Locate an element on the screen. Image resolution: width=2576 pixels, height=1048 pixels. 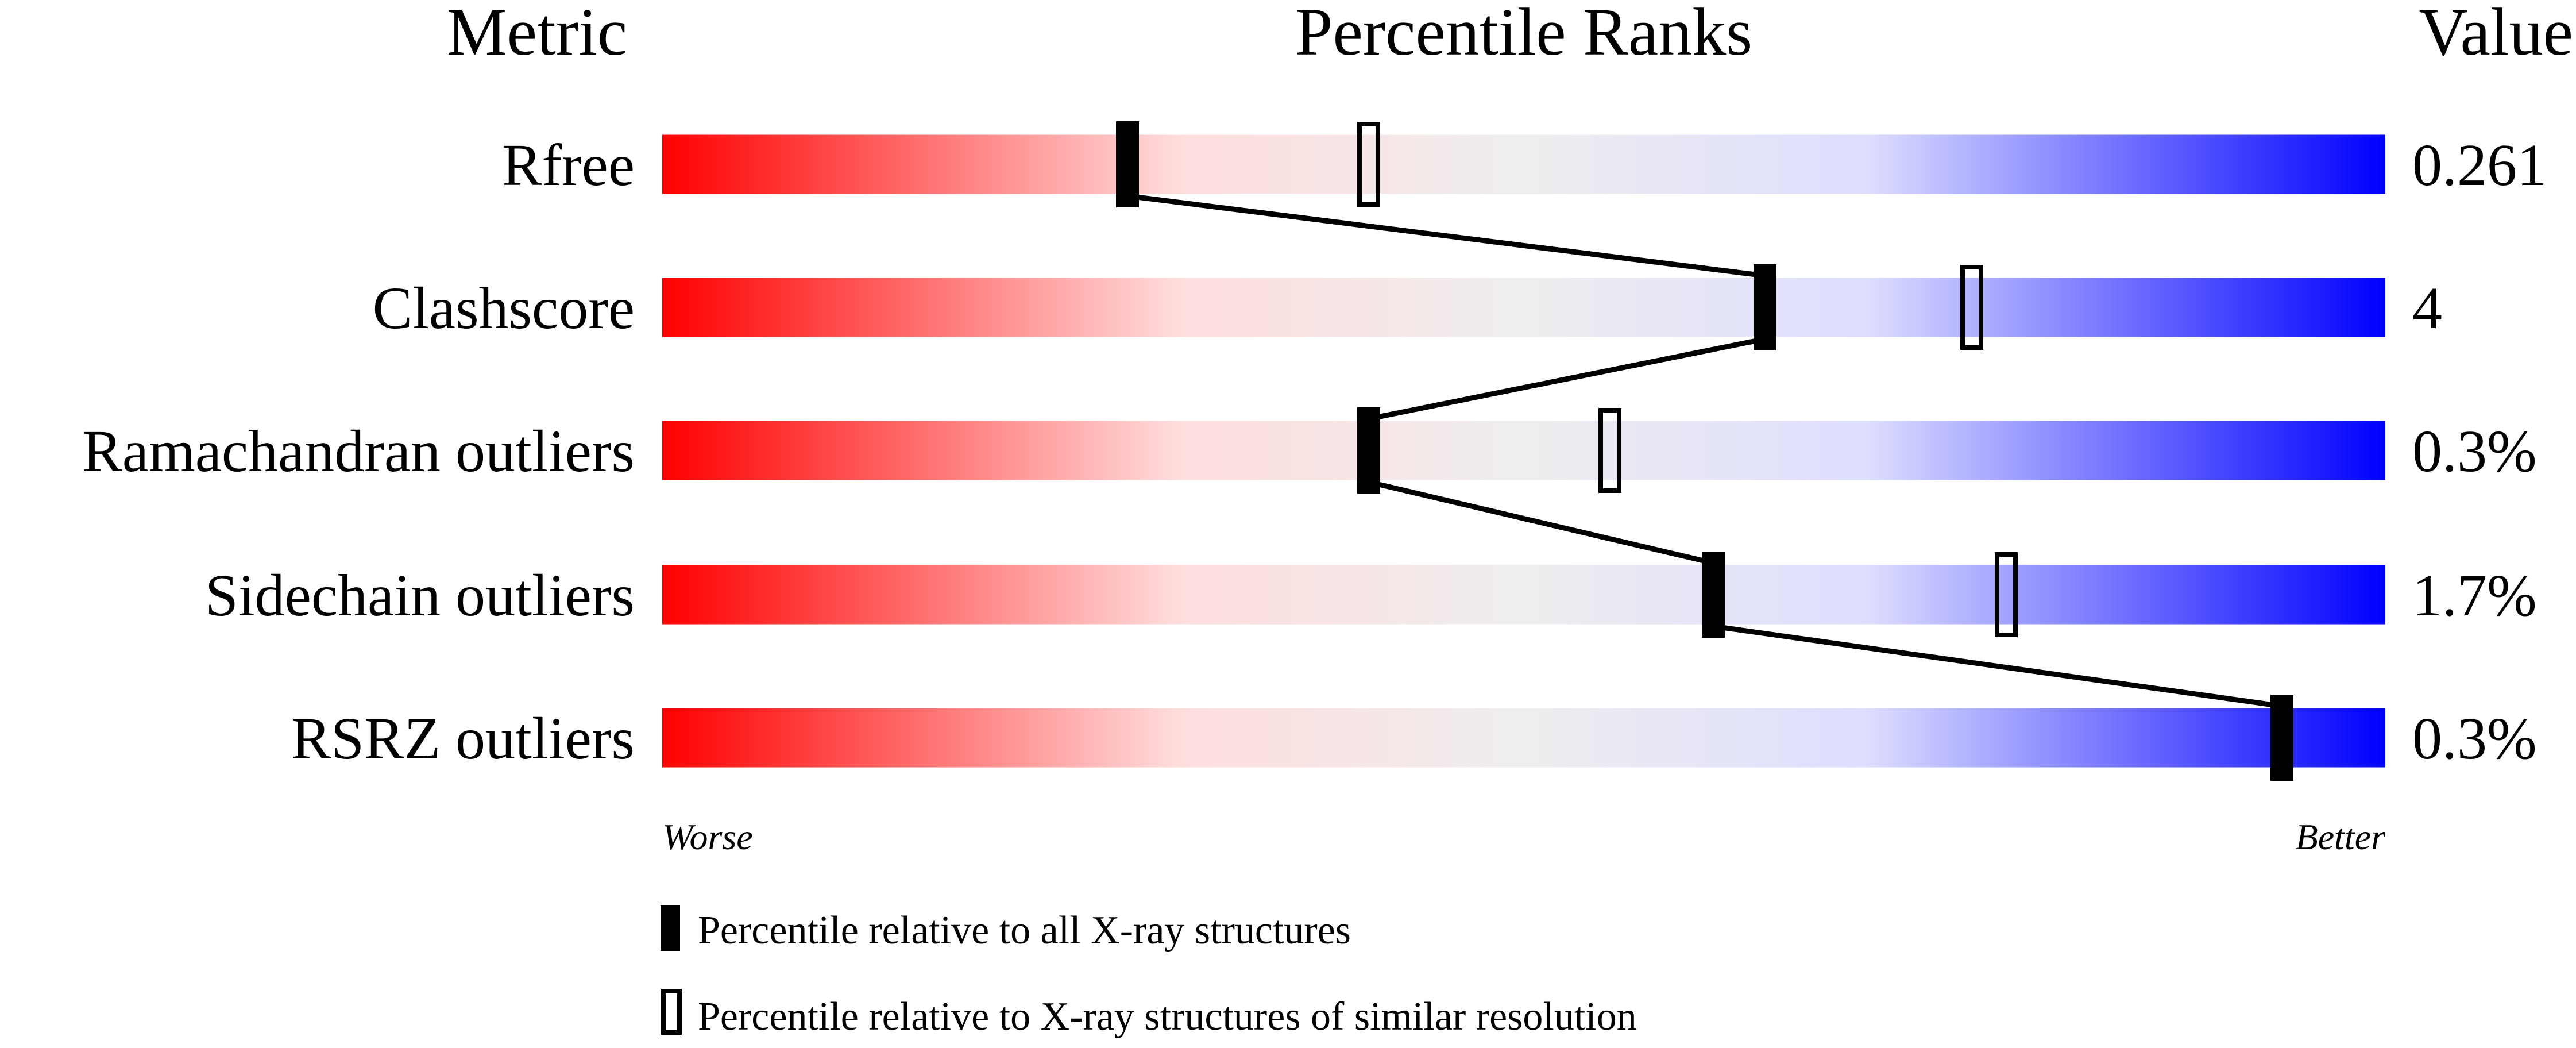
metric-label: Sidechain outliers is located at coordinates (420, 595).